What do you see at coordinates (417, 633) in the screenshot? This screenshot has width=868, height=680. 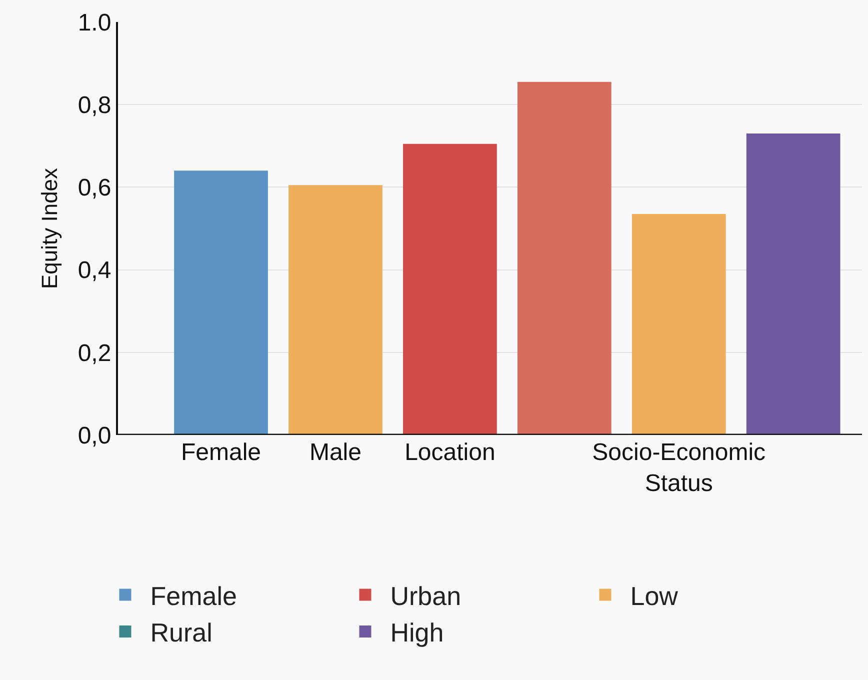 I see `legend-label: High` at bounding box center [417, 633].